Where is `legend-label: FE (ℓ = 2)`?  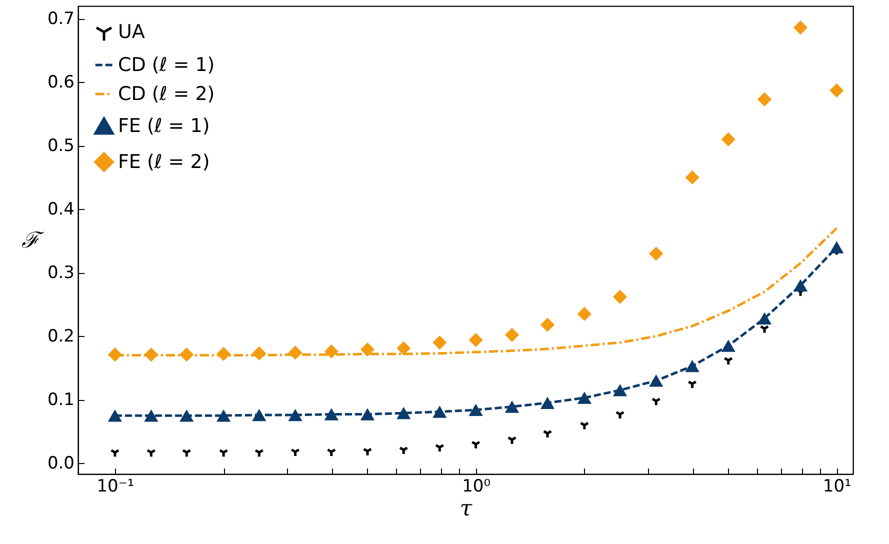
legend-label: FE (ℓ = 2) is located at coordinates (164, 162).